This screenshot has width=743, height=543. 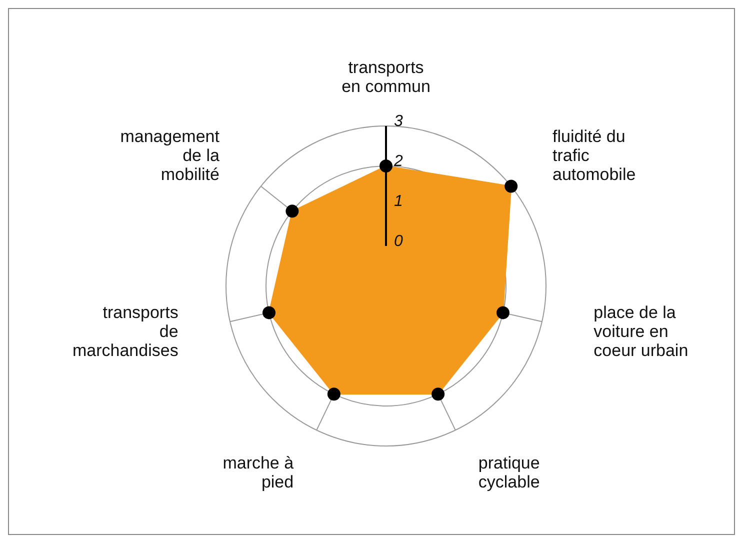 What do you see at coordinates (398, 161) in the screenshot?
I see `y-tick-label: 2` at bounding box center [398, 161].